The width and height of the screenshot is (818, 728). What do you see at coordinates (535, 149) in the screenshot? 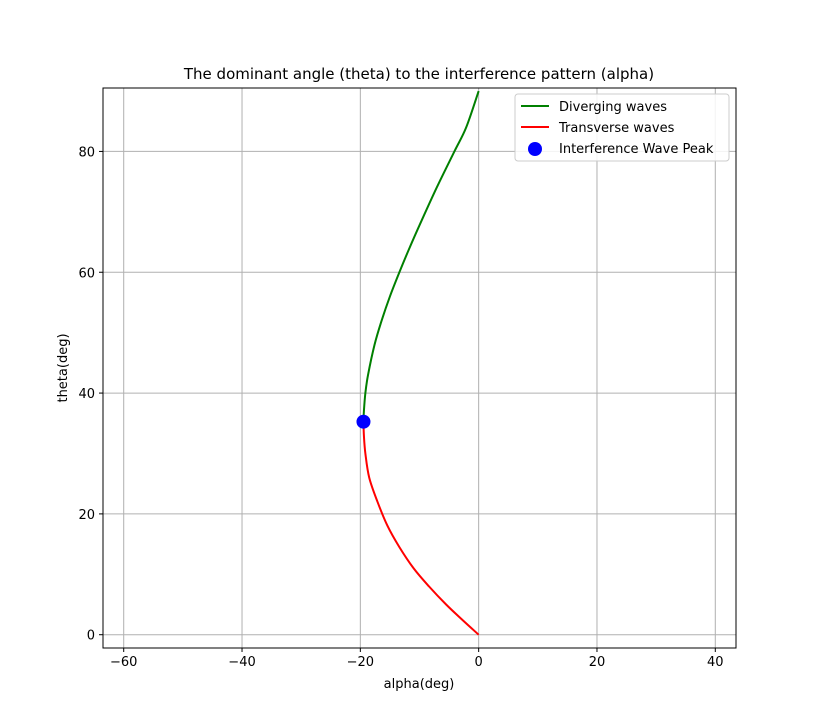
I see `legend-swatch-interference-wave-peak` at bounding box center [535, 149].